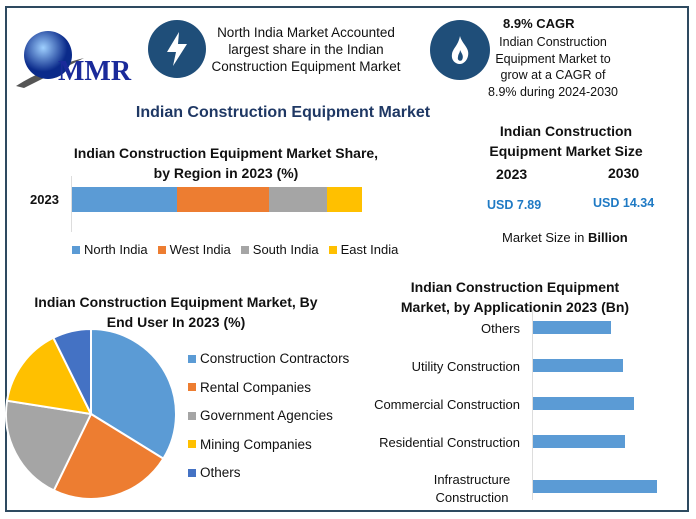  What do you see at coordinates (72, 371) in the screenshot?
I see `pie-slice-others` at bounding box center [72, 371].